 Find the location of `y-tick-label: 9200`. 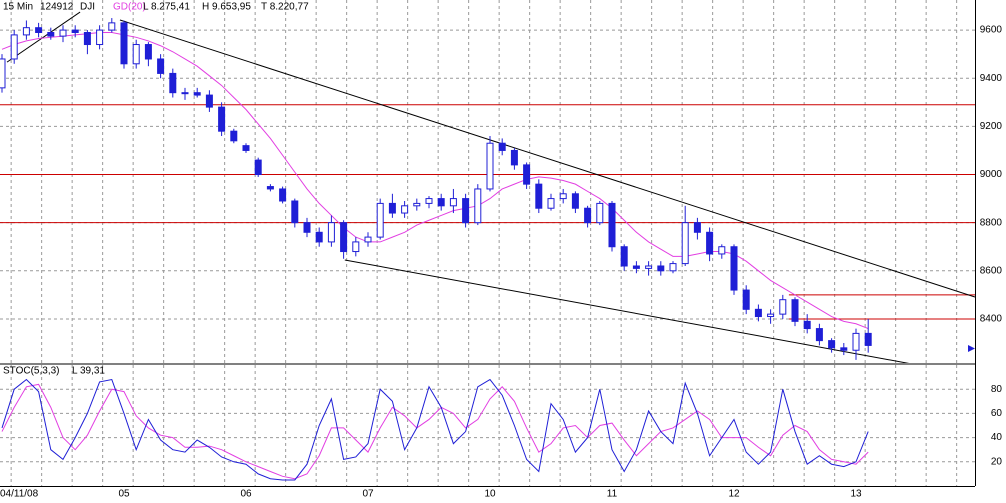

y-tick-label: 9200 is located at coordinates (991, 126).